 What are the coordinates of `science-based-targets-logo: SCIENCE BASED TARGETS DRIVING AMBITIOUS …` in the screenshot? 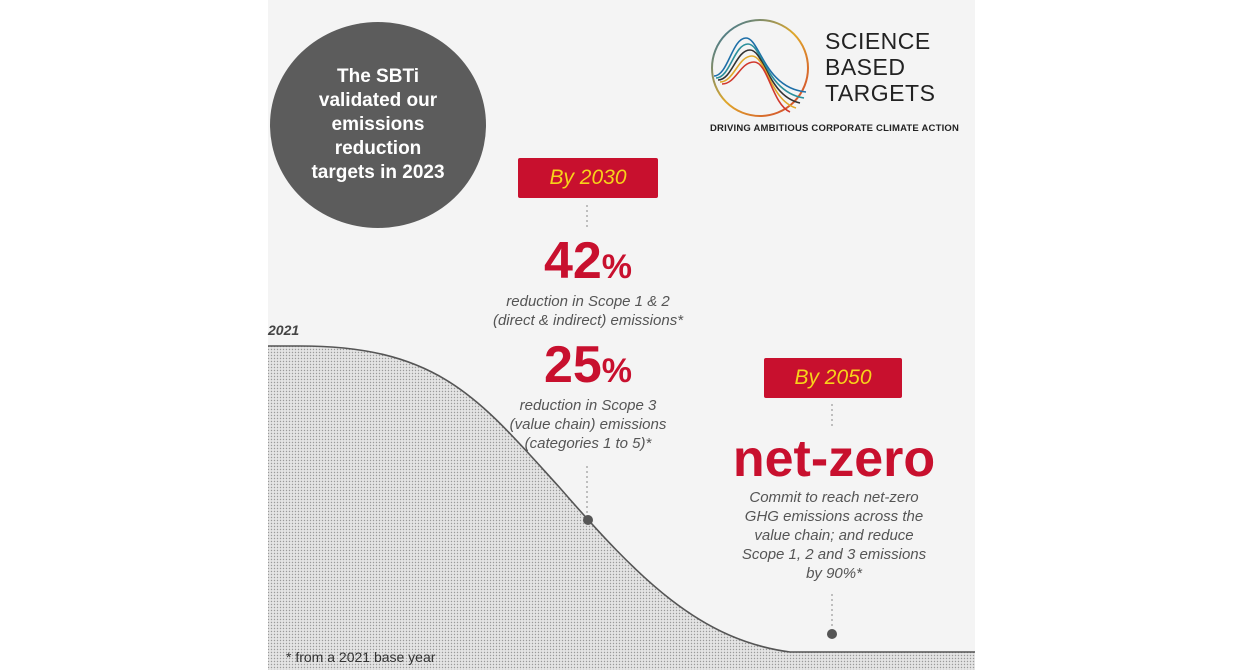 It's located at (833, 79).